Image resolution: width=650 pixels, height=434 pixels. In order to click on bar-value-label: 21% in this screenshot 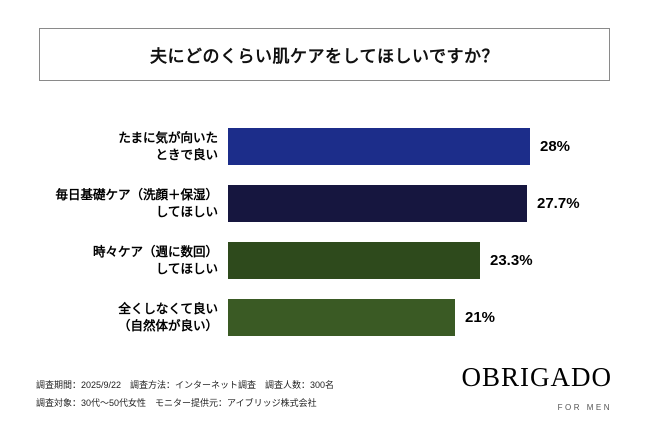, I will do `click(480, 317)`.